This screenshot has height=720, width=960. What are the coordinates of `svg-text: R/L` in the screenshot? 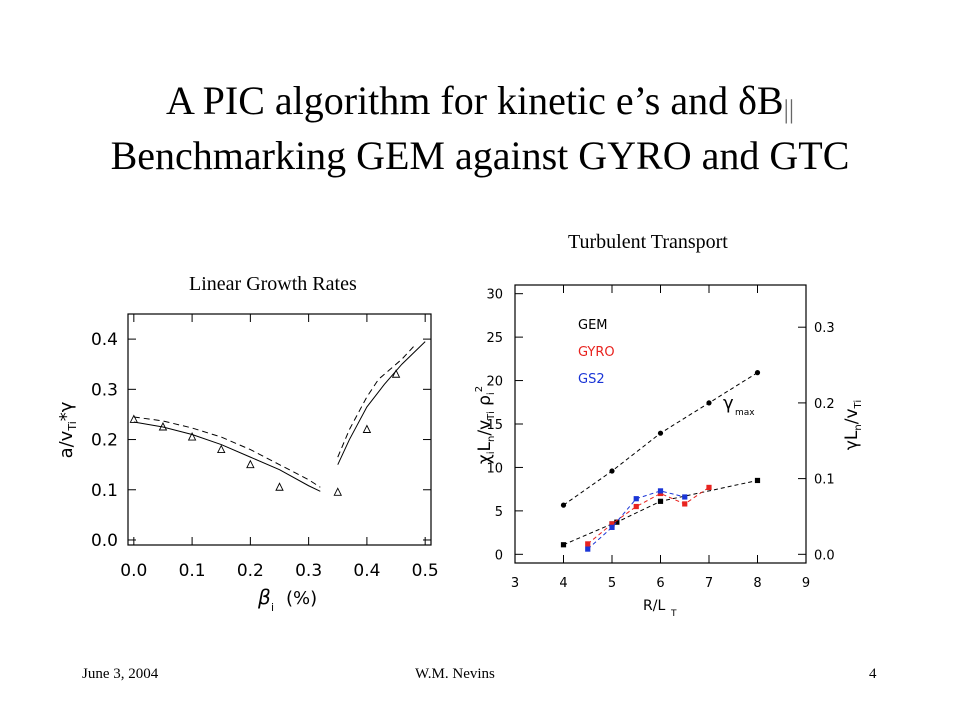 It's located at (654, 606).